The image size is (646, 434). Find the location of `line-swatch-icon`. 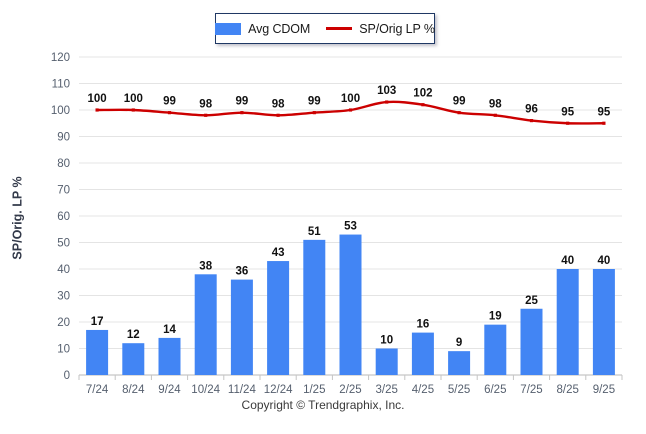

line-swatch-icon is located at coordinates (339, 28).